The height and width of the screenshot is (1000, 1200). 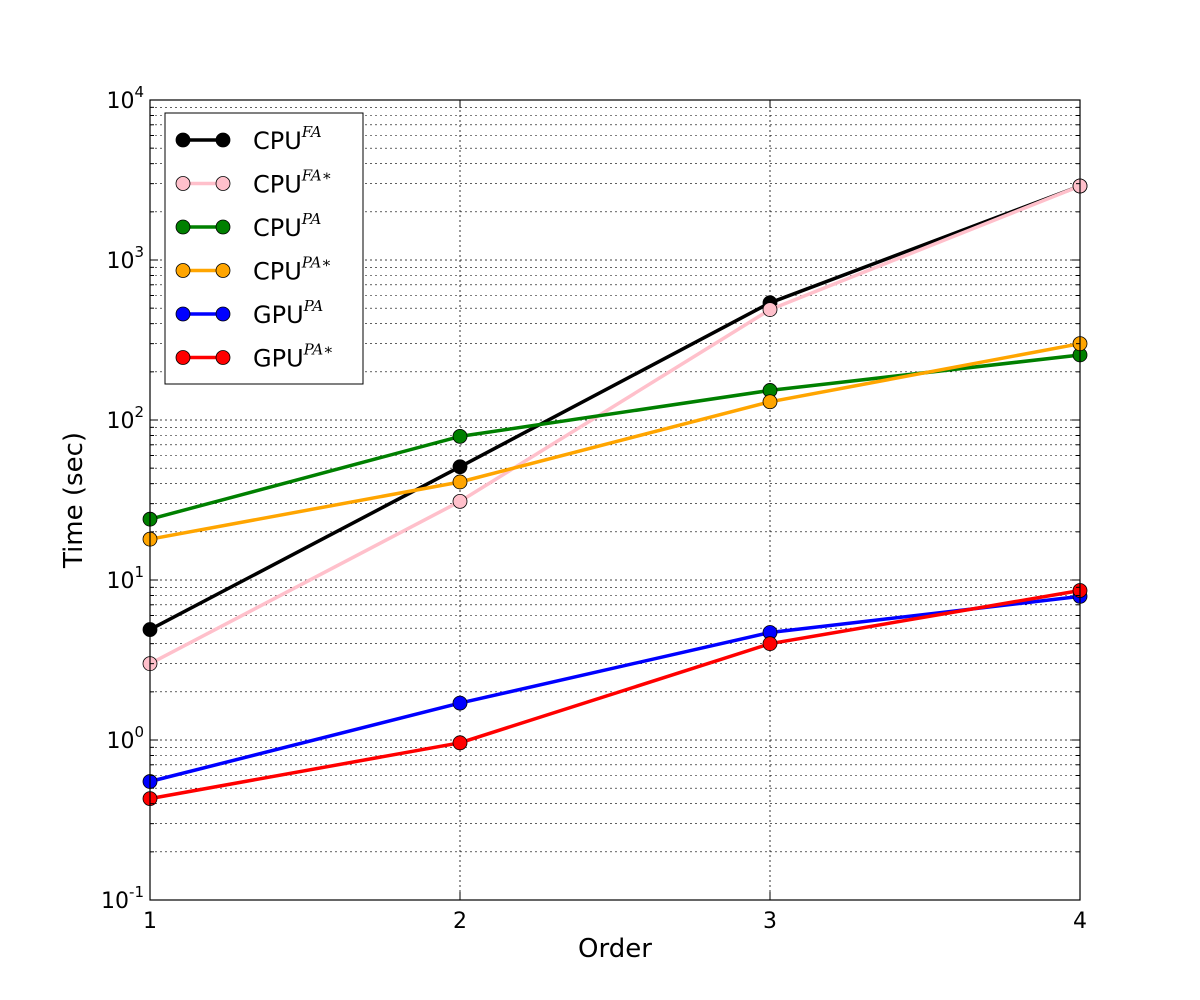 I want to click on legend-label: CPUFA, so click(x=287, y=139).